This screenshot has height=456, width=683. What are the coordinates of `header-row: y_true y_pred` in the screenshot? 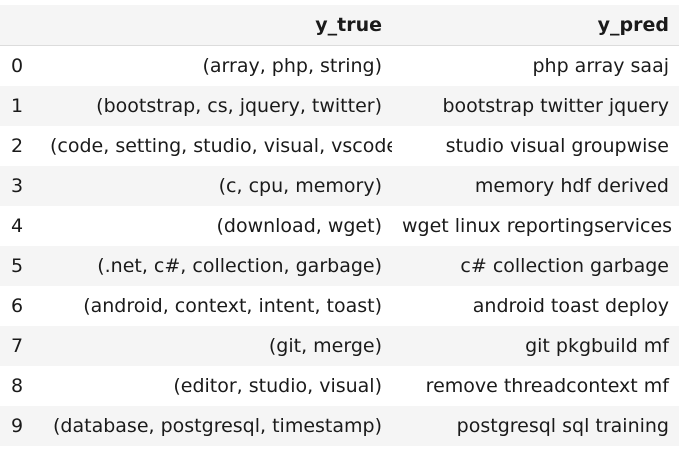 It's located at (339, 25).